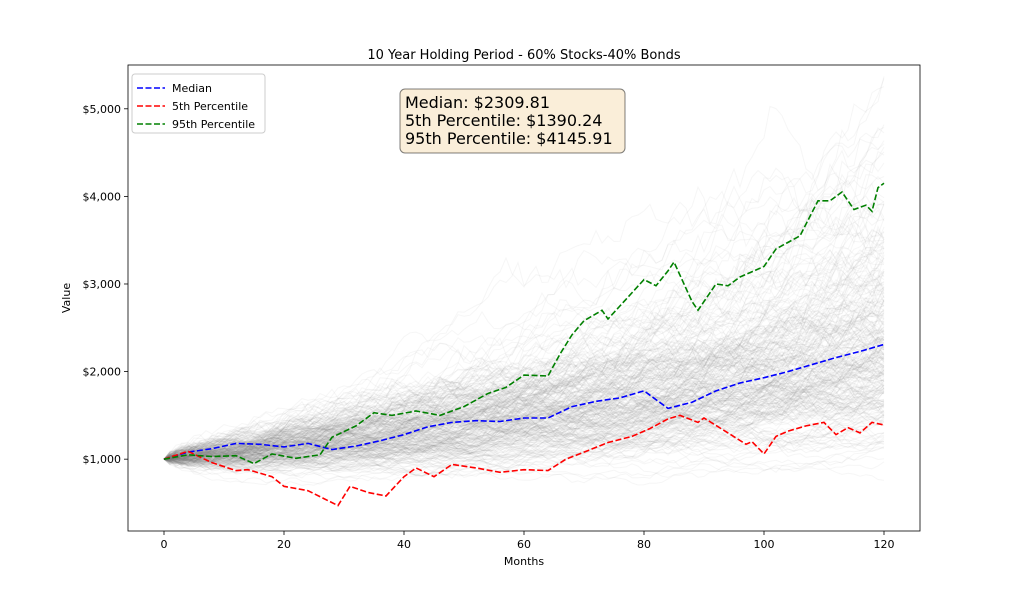  What do you see at coordinates (477, 102) in the screenshot?
I see `annotation-median: Median: $2309.81` at bounding box center [477, 102].